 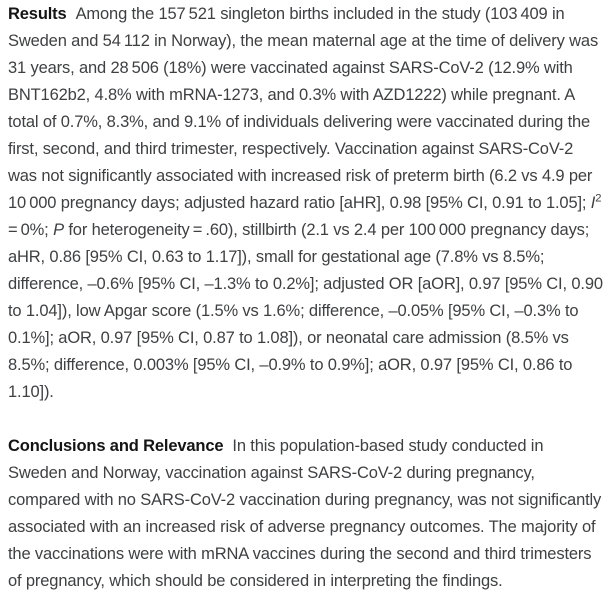 I want to click on conclusions-section-label: Conclusions and Relevance, so click(x=116, y=446).